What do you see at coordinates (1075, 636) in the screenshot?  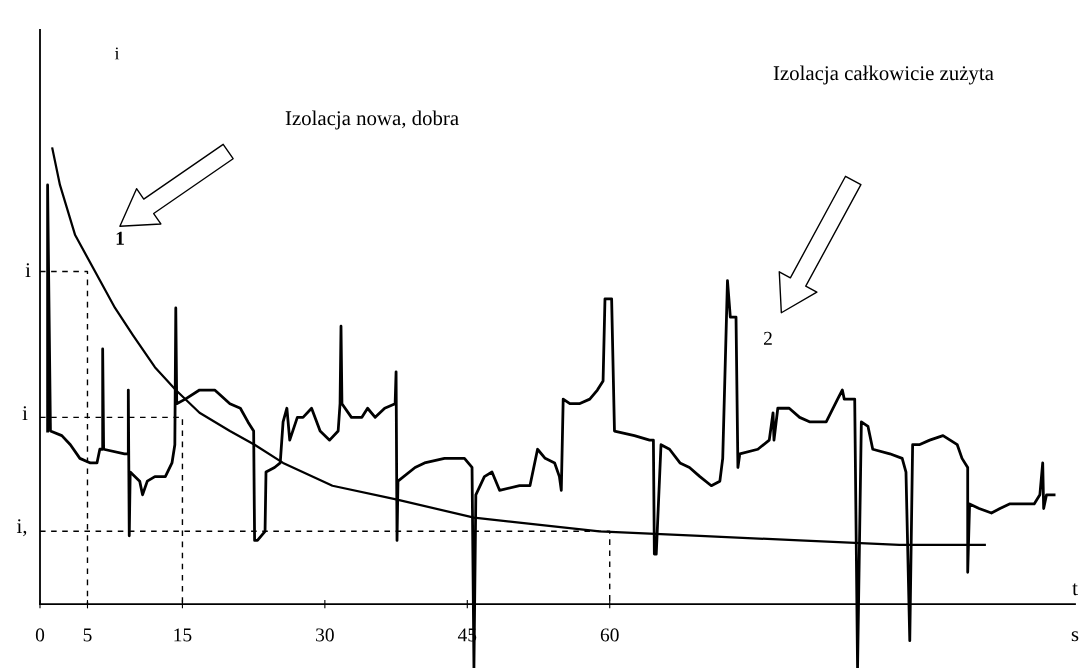 I see `annotation: s` at bounding box center [1075, 636].